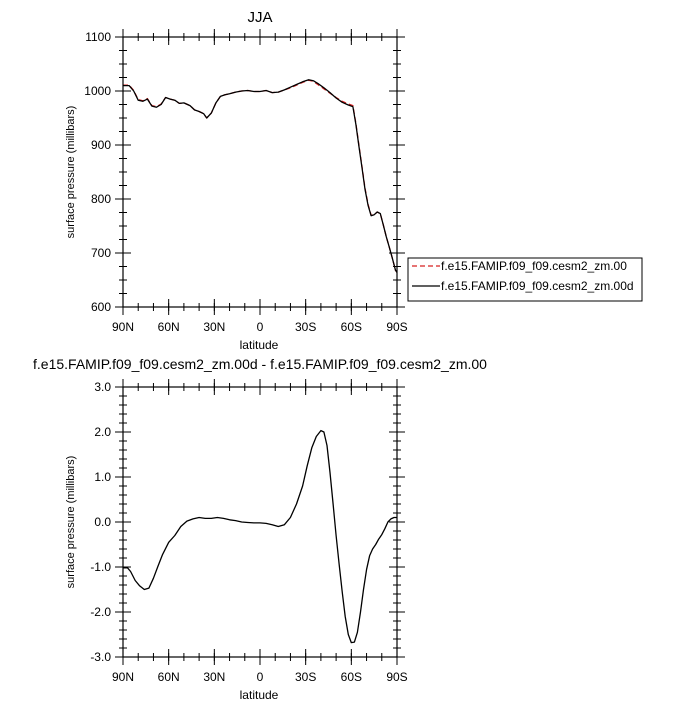  I want to click on y-tick-label: 2.0, so click(102, 432).